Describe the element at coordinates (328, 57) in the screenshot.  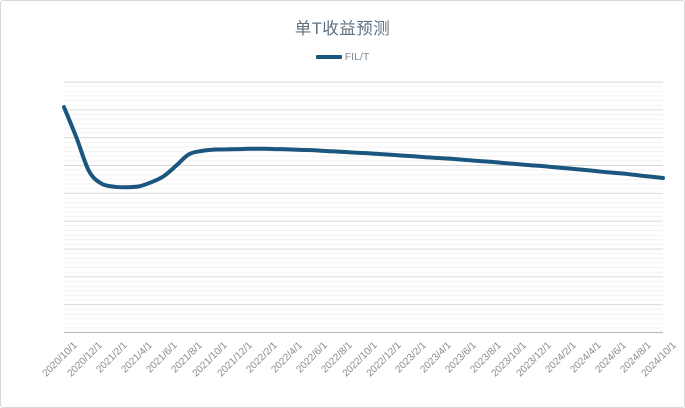
I see `legend-line-marker` at that location.